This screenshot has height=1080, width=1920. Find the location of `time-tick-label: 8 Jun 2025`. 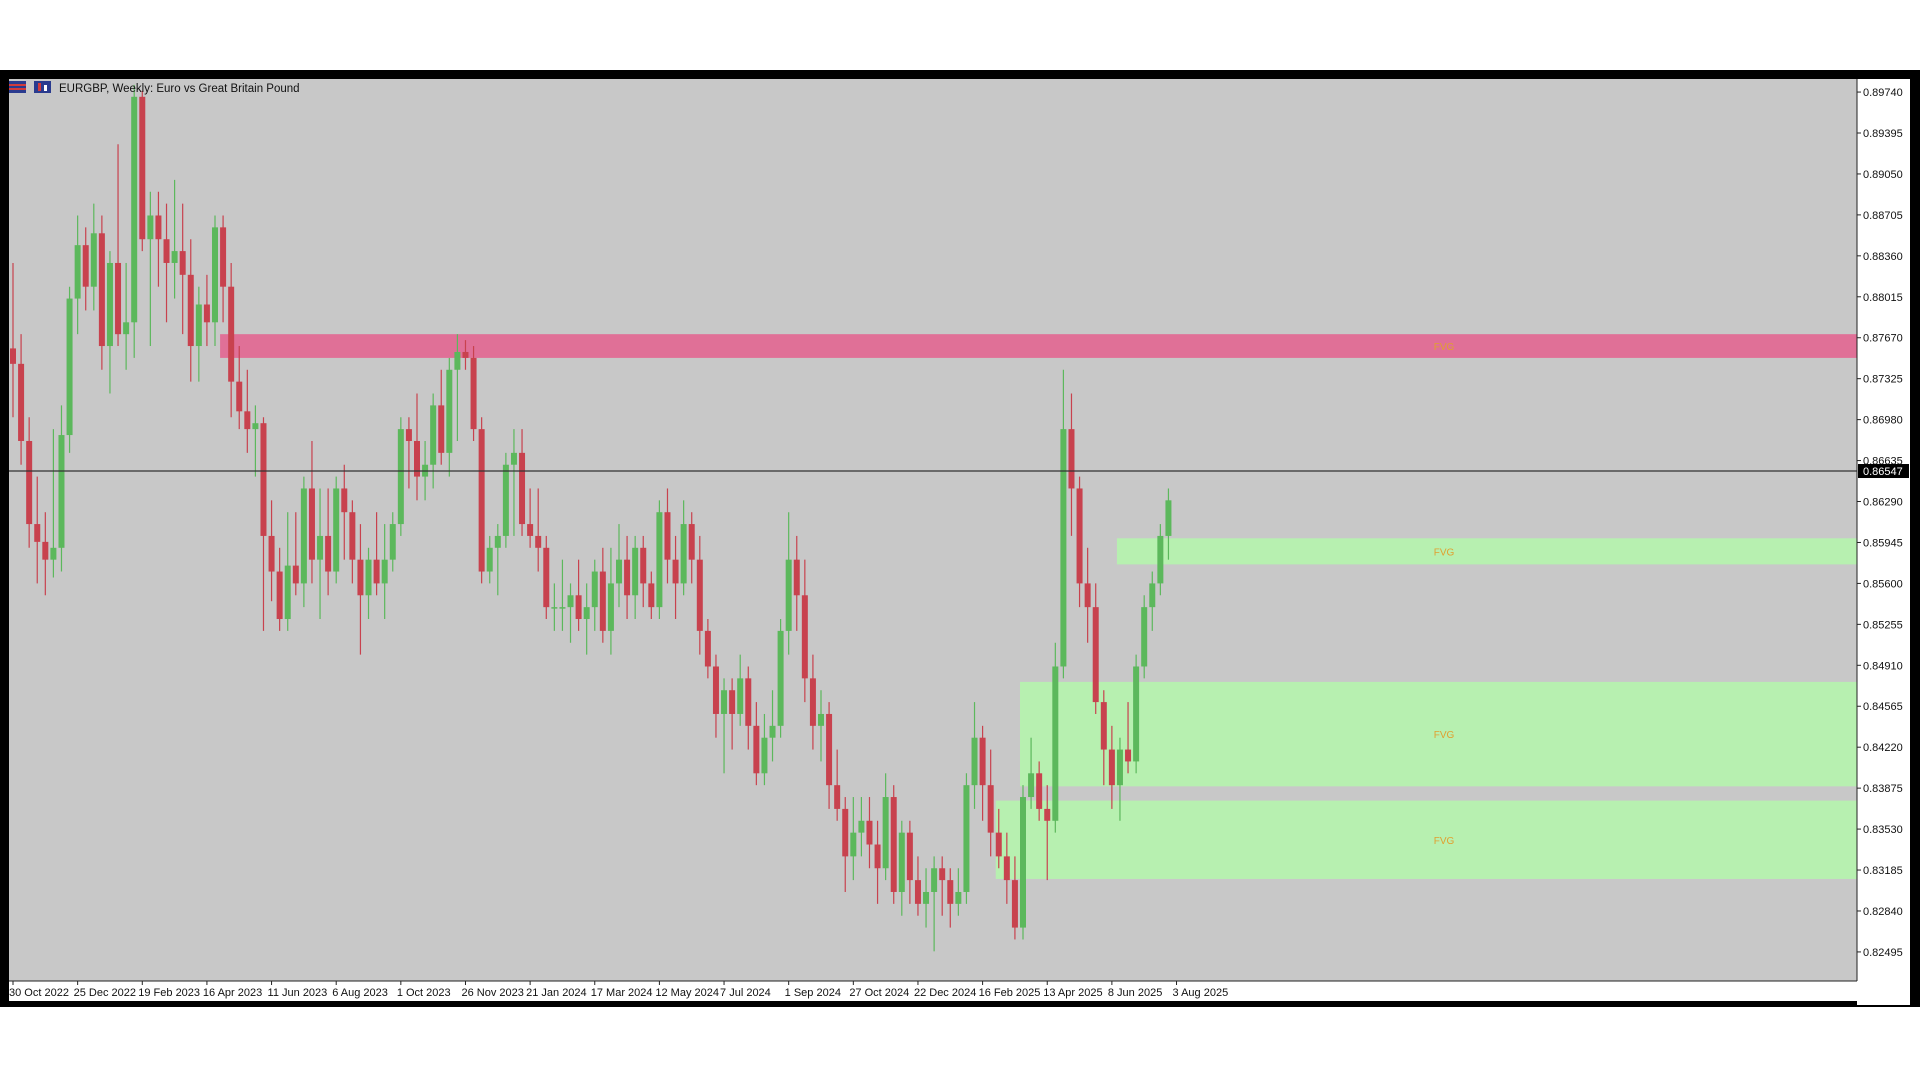

time-tick-label: 8 Jun 2025 is located at coordinates (1135, 993).